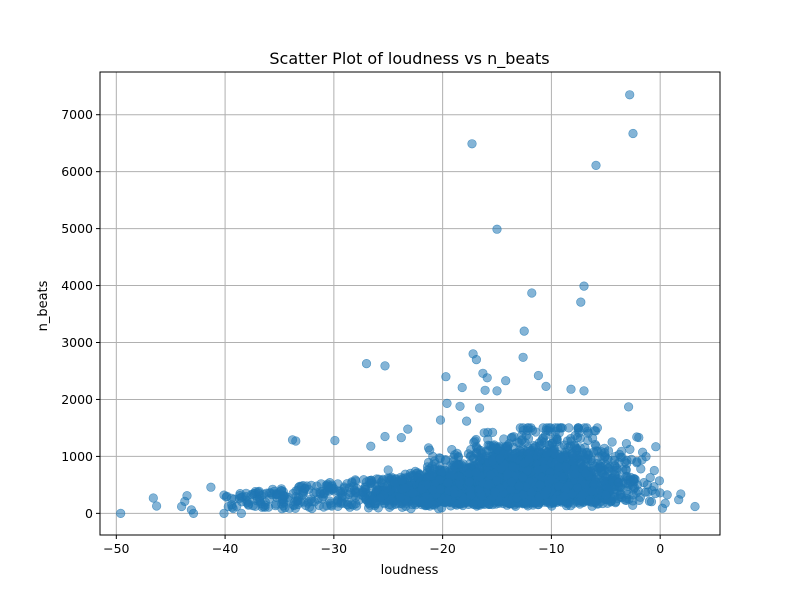  Describe the element at coordinates (409, 59) in the screenshot. I see `chart-title: Scatter Plot of loudness vs n_beats` at that location.